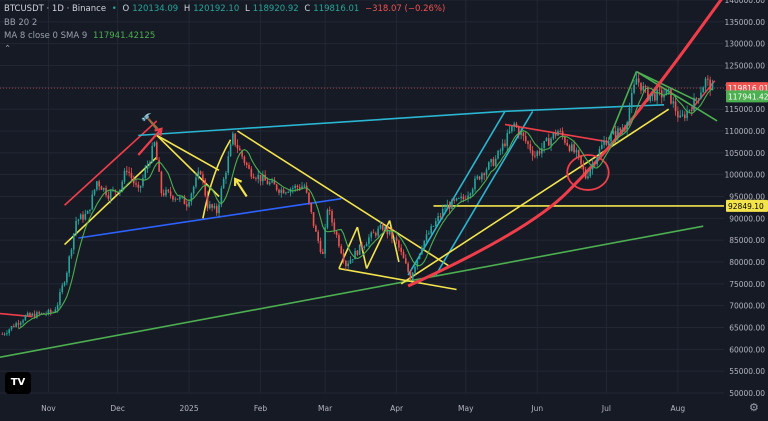  Describe the element at coordinates (744, 175) in the screenshot. I see `y-tick-label: 100000.00` at that location.